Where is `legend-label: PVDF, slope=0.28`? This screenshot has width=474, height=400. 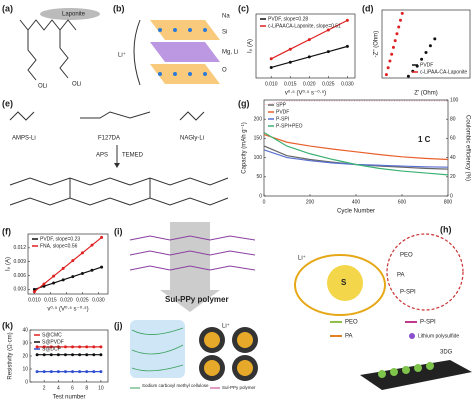
legend-label: PVDF, slope=0.28 is located at coordinates (288, 19).